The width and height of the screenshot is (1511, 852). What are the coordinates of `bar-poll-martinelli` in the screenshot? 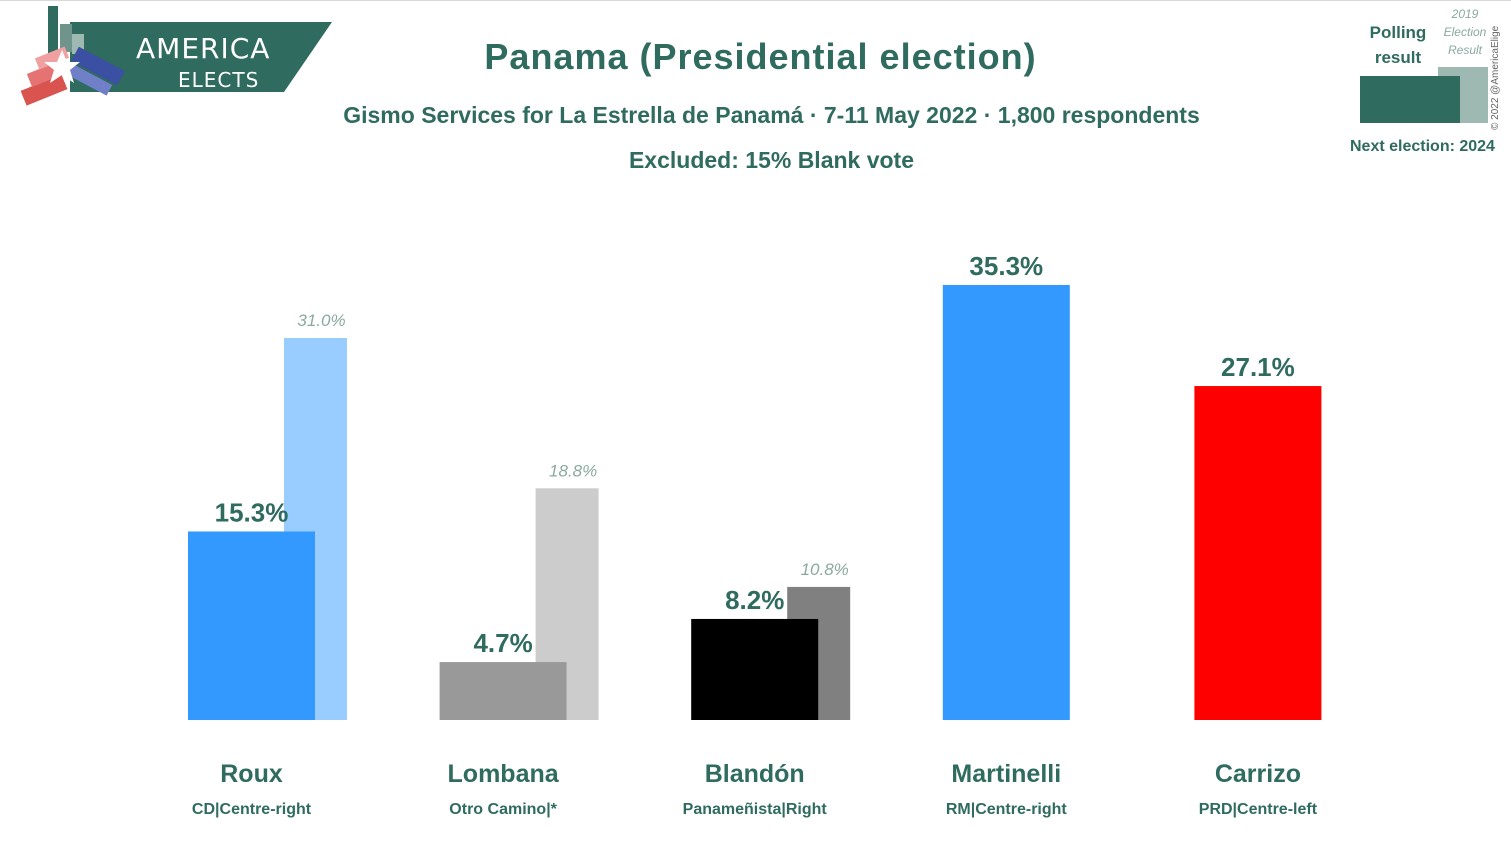 It's located at (1006, 502).